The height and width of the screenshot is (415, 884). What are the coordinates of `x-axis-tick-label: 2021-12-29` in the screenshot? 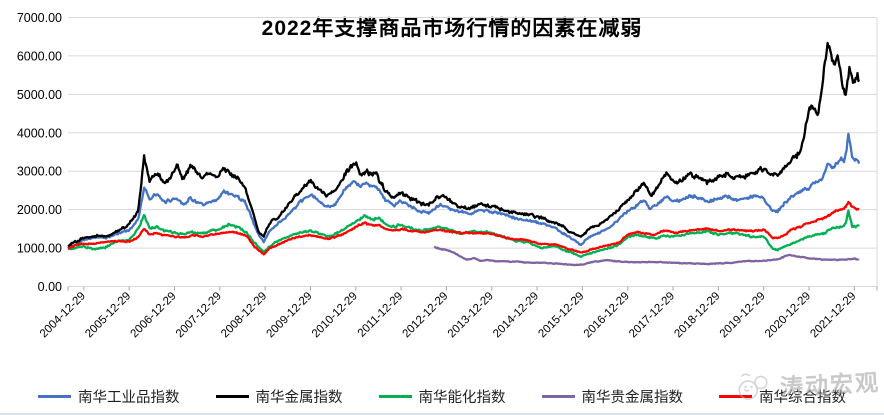 It's located at (833, 315).